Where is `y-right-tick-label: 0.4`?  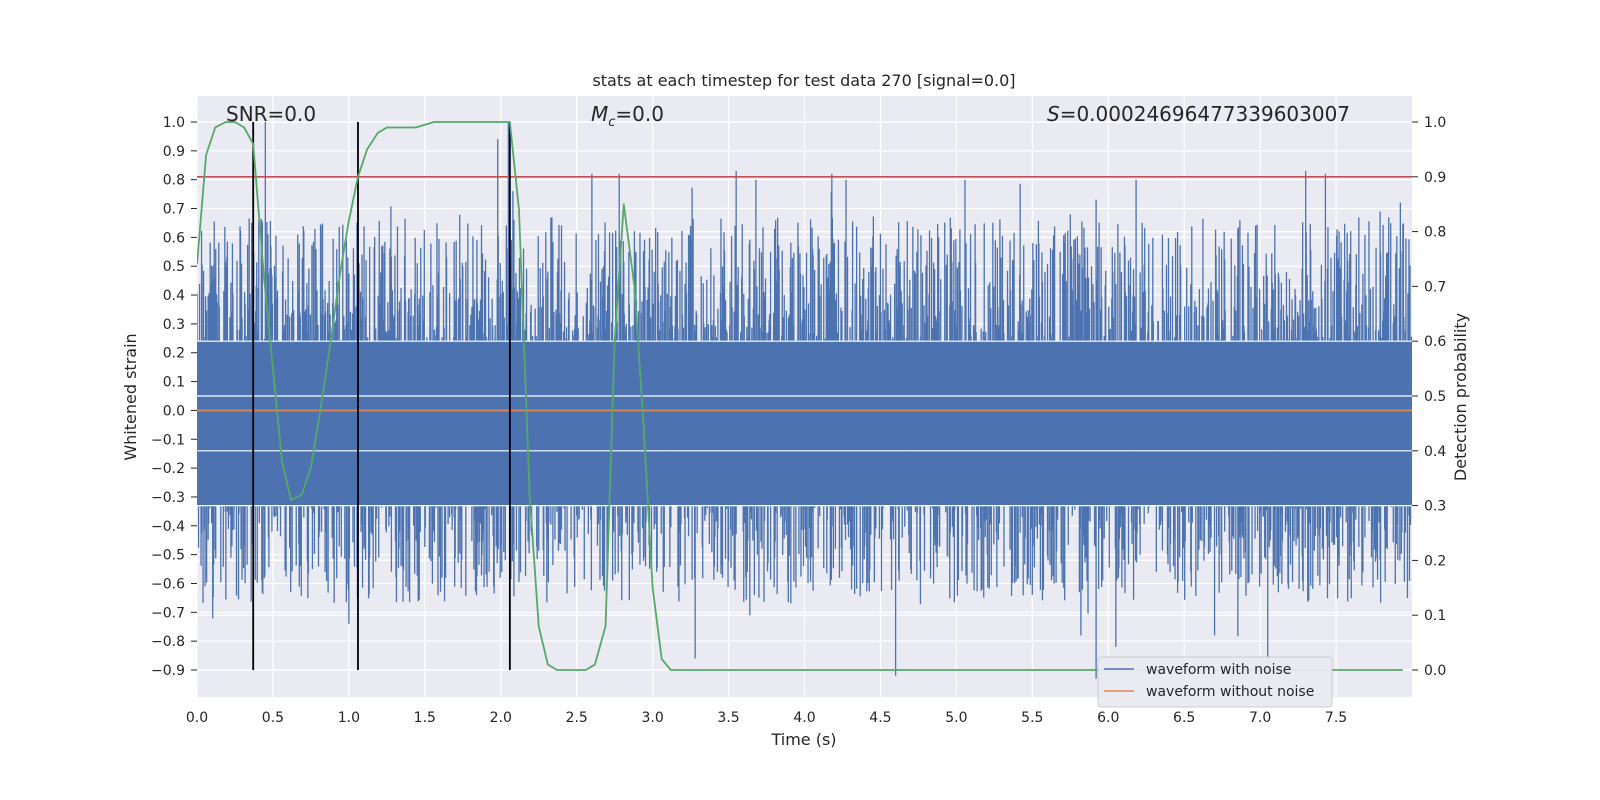 y-right-tick-label: 0.4 is located at coordinates (1435, 452).